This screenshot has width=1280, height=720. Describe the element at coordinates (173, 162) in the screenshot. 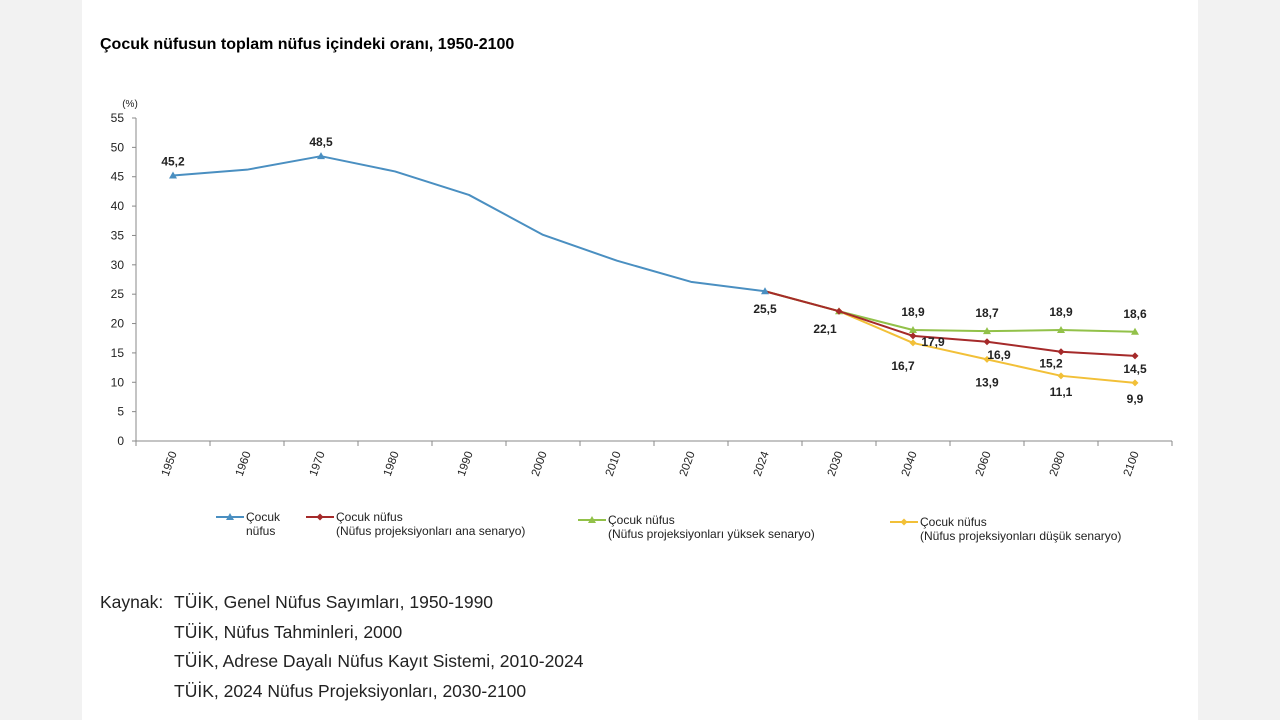

I see `data-label: 45,2` at that location.